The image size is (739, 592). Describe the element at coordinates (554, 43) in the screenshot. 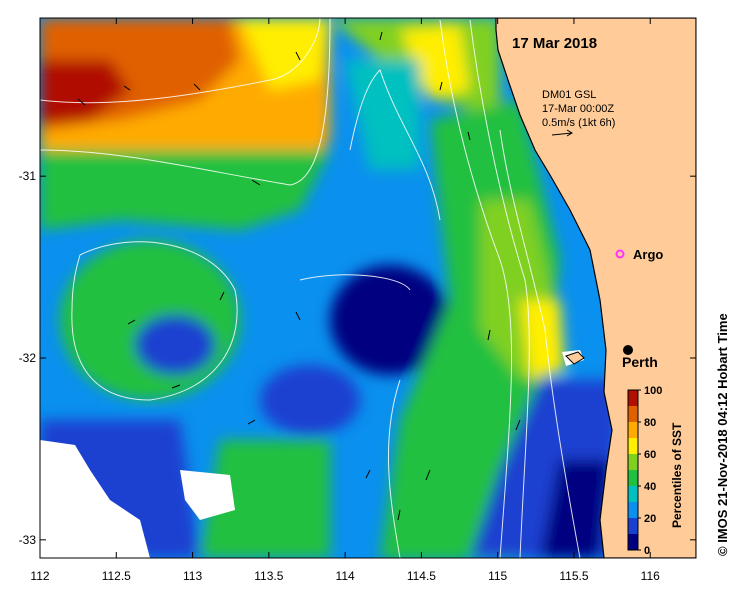

I see `date-label: 17 Mar 2018` at that location.